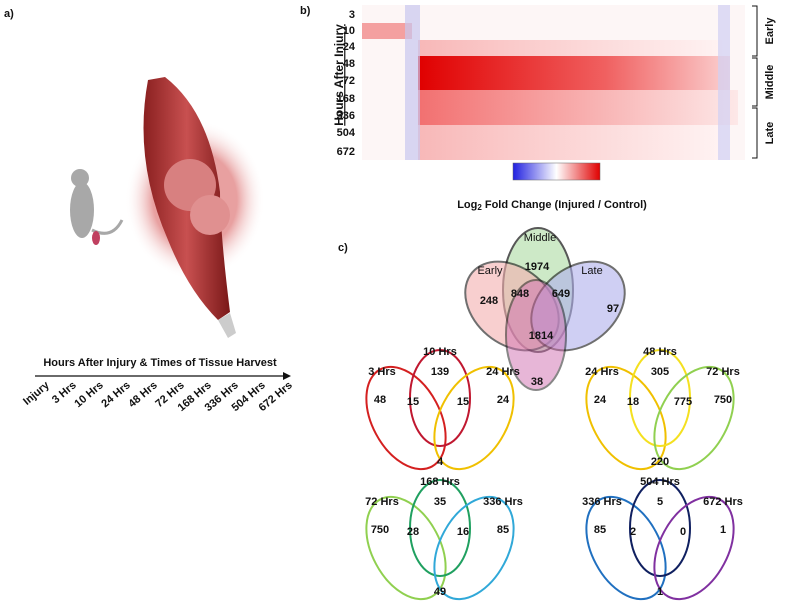 The image size is (787, 604). Describe the element at coordinates (541, 336) in the screenshot. I see `count: 1814` at that location.